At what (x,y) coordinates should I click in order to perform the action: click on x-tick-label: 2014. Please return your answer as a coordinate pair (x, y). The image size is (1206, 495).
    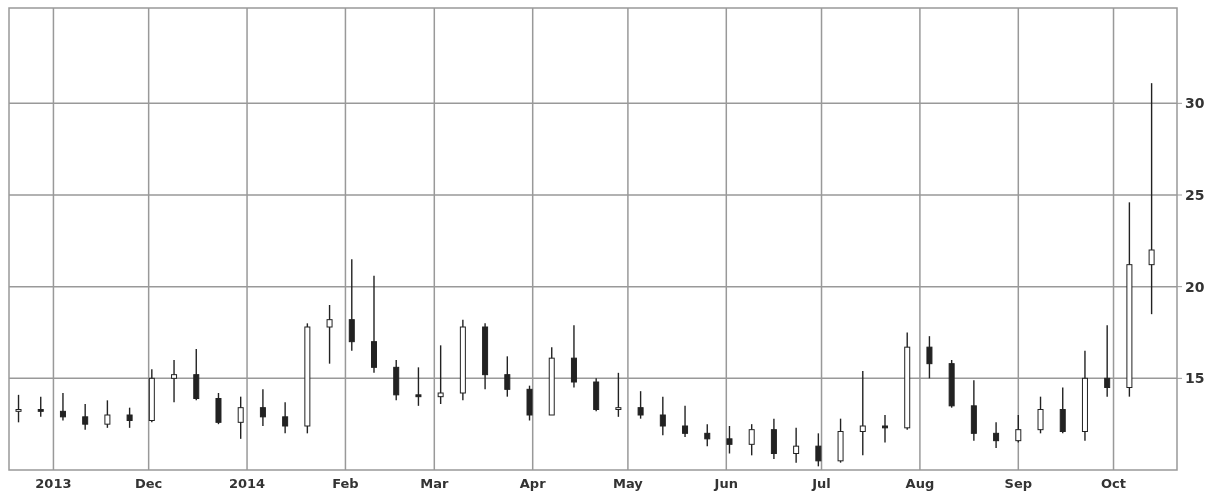
    Looking at the image, I should click on (247, 483).